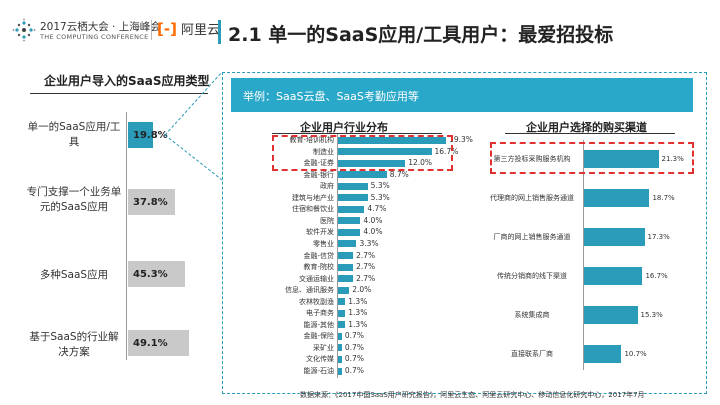 This screenshot has width=720, height=405. I want to click on industry-bar-value: 8.7%, so click(399, 174).